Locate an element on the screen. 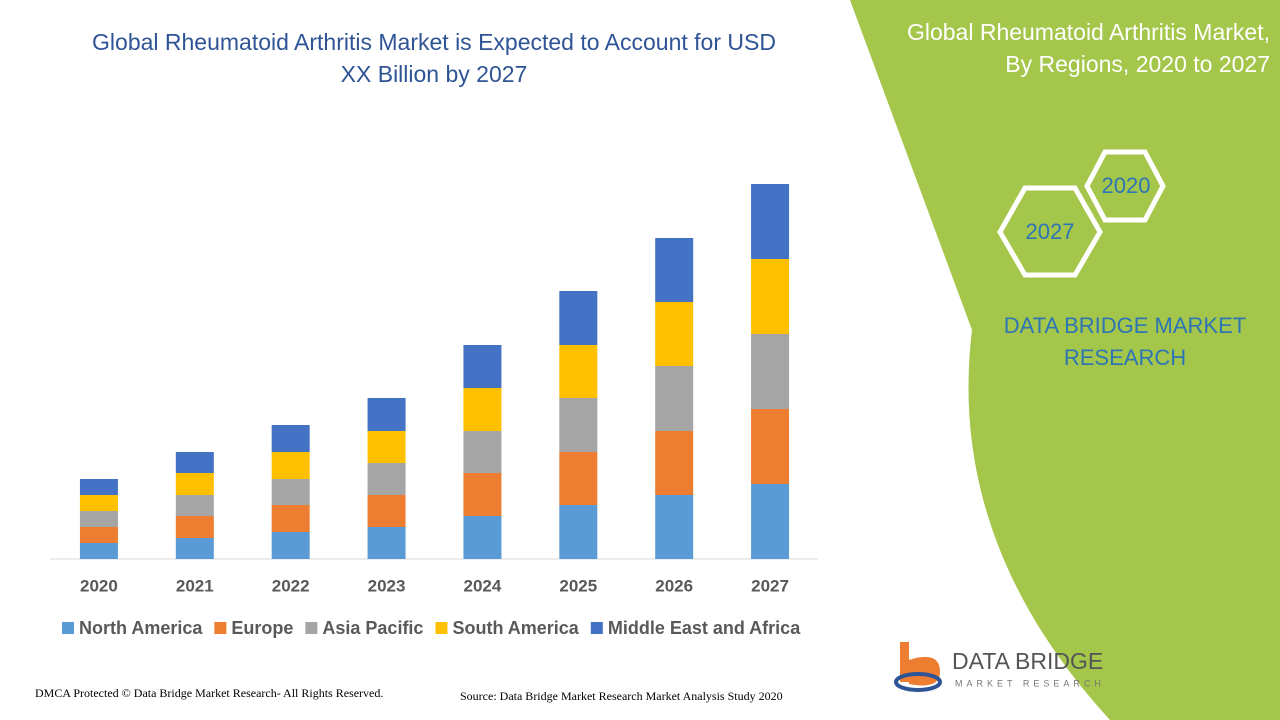 This screenshot has height=720, width=1280. x-tick-label: 2021 is located at coordinates (195, 585).